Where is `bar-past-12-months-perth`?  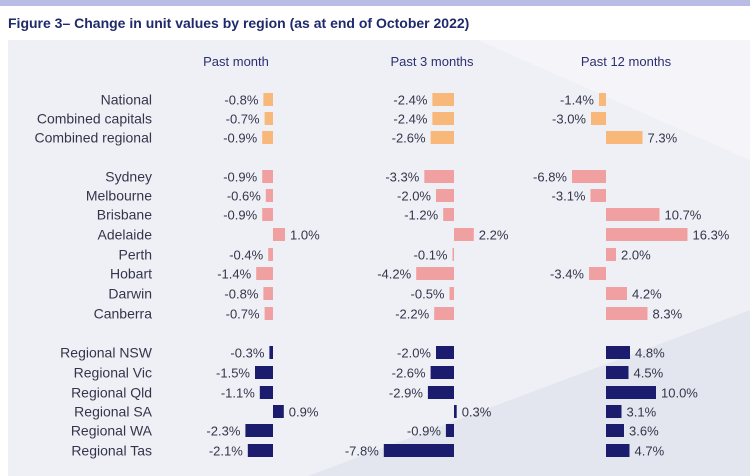
bar-past-12-months-perth is located at coordinates (611, 254).